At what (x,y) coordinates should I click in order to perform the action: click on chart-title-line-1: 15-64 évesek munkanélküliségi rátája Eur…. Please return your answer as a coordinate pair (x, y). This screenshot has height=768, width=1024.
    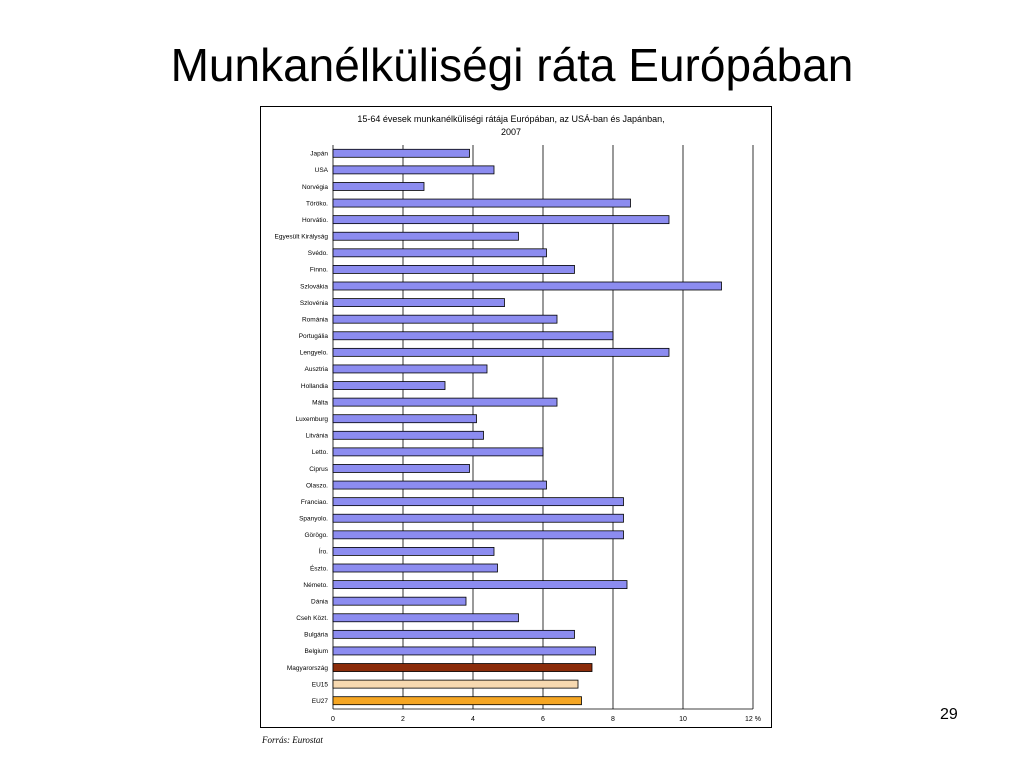
    Looking at the image, I should click on (510, 119).